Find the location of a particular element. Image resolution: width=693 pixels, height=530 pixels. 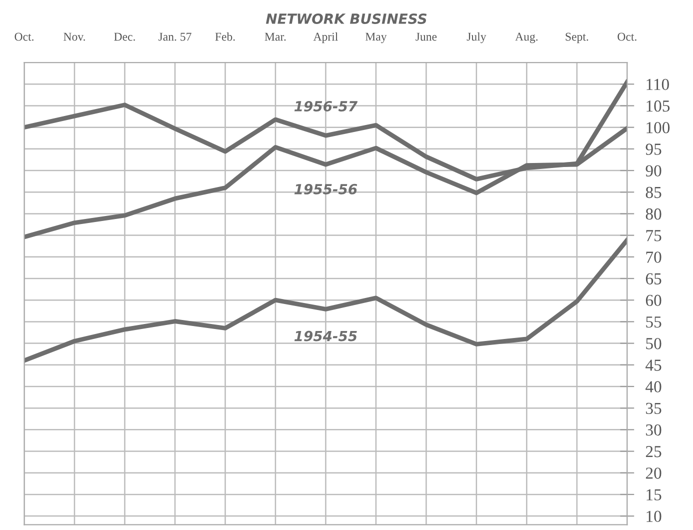

y-tick-label: 50 is located at coordinates (654, 344).